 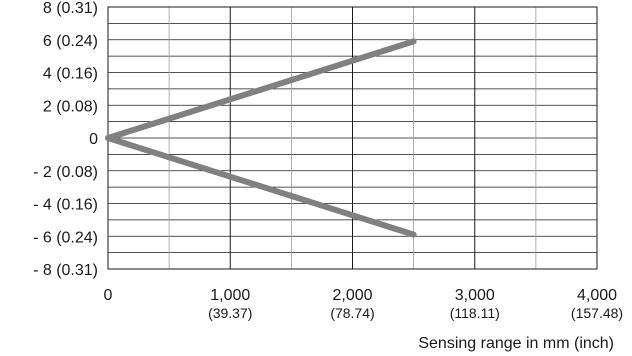 I want to click on x-tick-sublabel: (39.37), so click(x=230, y=313).